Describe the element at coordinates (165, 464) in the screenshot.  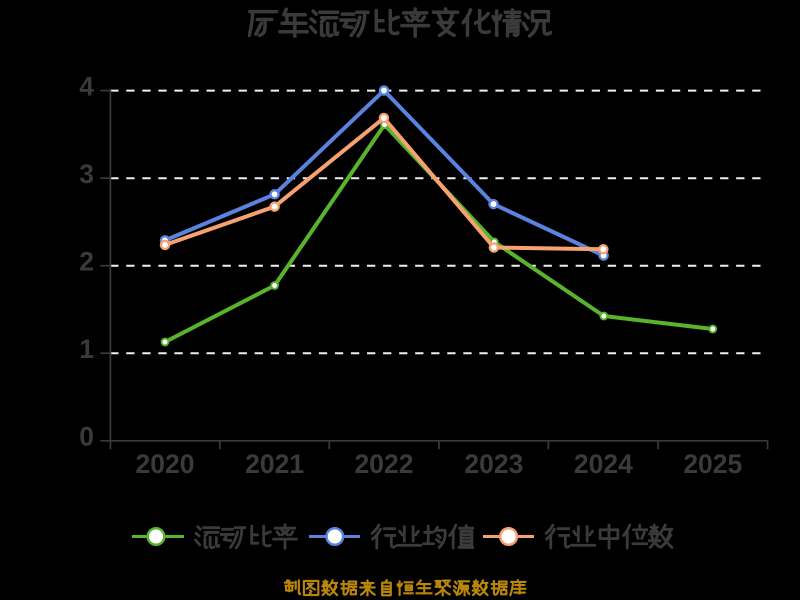
I see `svg-text: 2020` at that location.